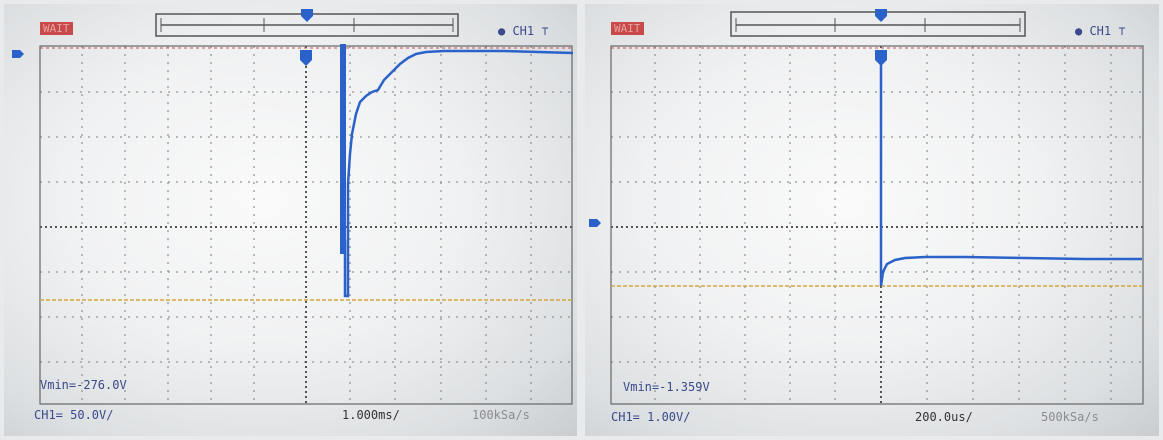 This screenshot has width=1163, height=440. I want to click on vmin-measurement: Vmin=-1.359V, so click(666, 387).